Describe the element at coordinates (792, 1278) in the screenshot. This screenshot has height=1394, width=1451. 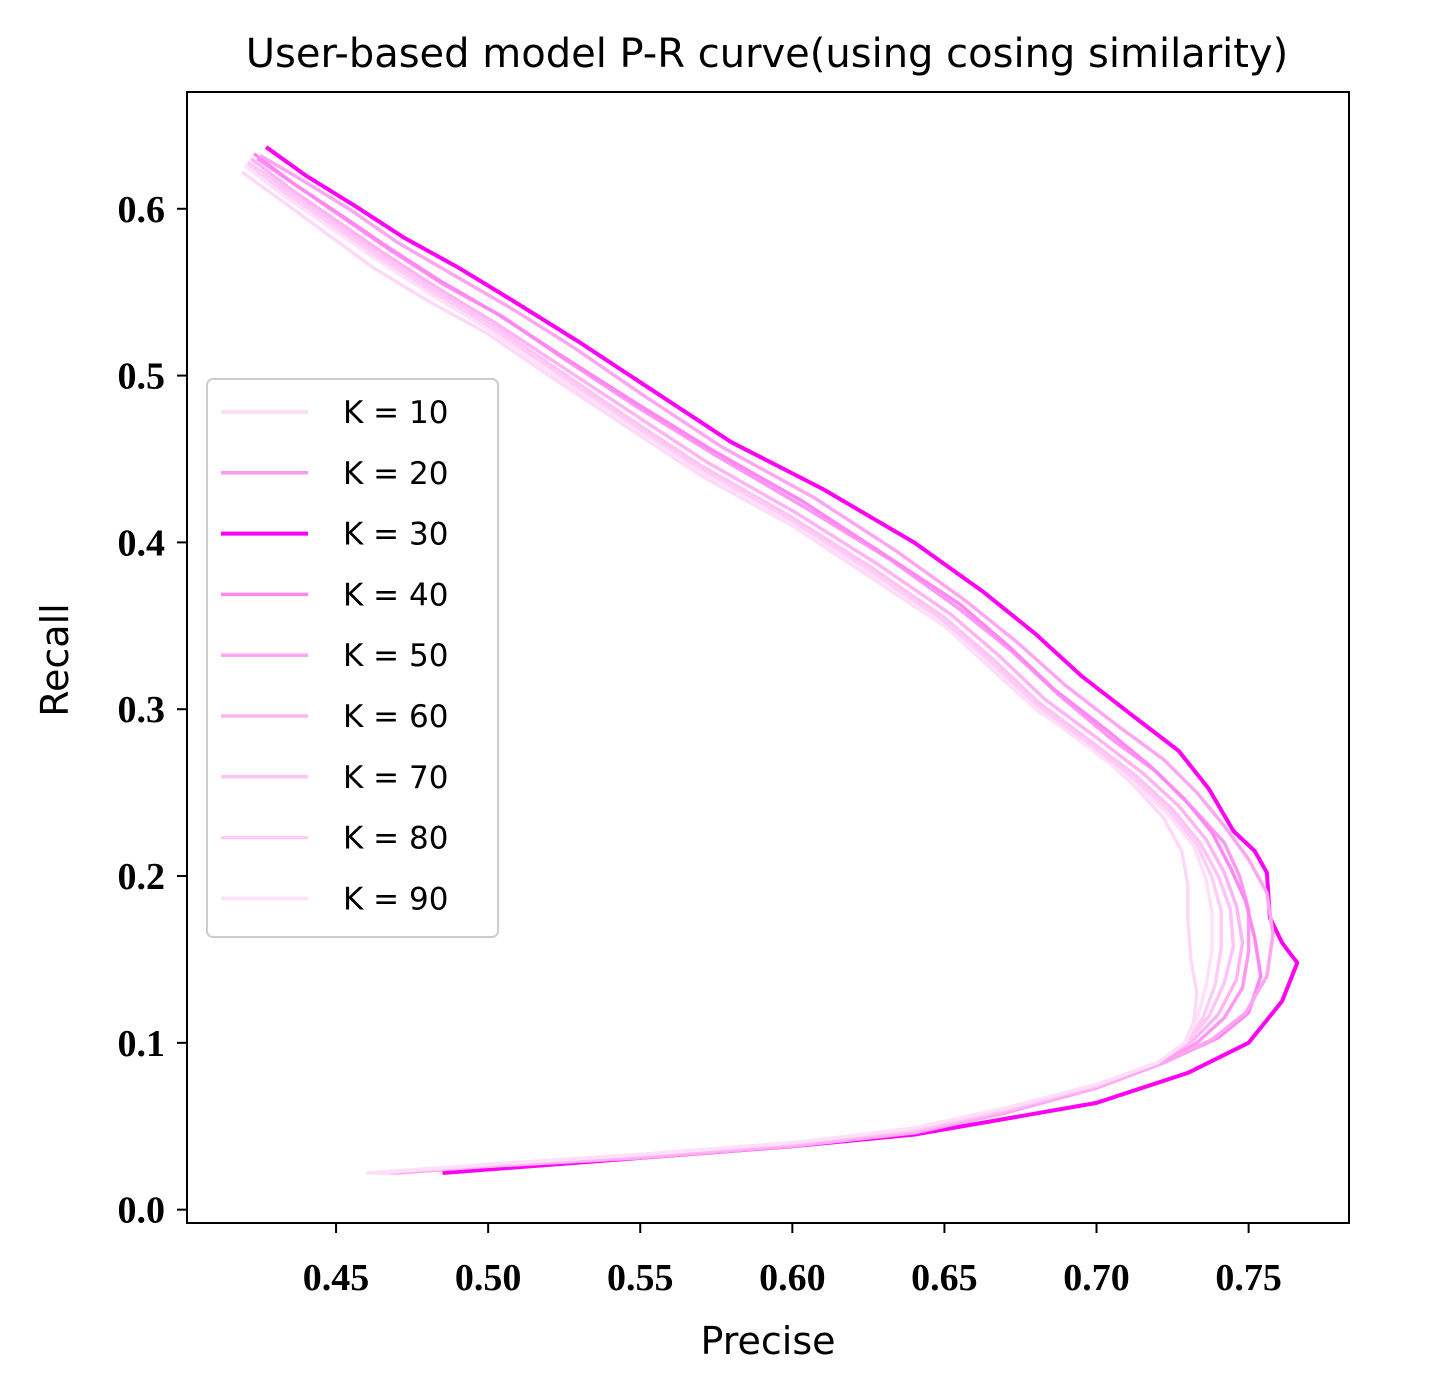
I see `x-tick-label: 0.60` at that location.